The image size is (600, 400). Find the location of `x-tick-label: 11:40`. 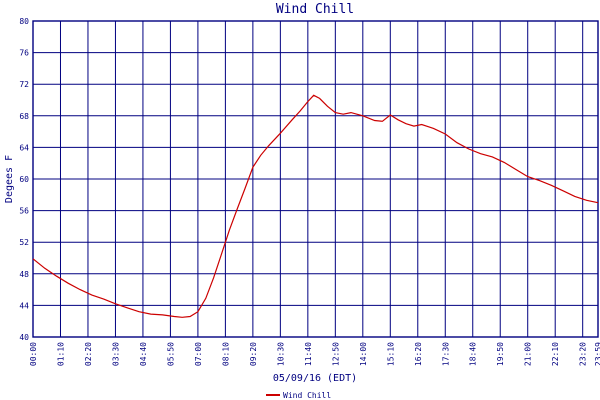

x-tick-label: 11:40 is located at coordinates (308, 354).